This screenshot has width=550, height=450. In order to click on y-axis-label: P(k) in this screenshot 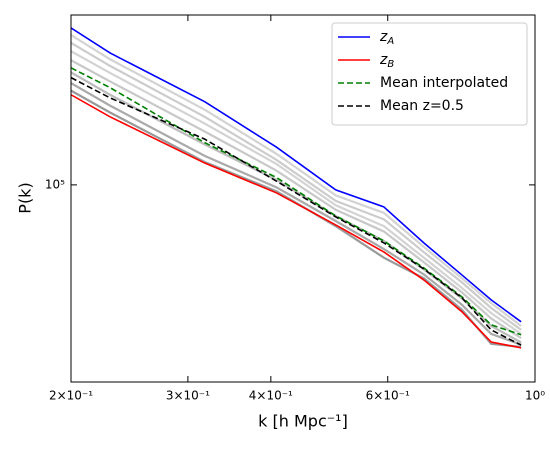, I will do `click(25, 197)`.